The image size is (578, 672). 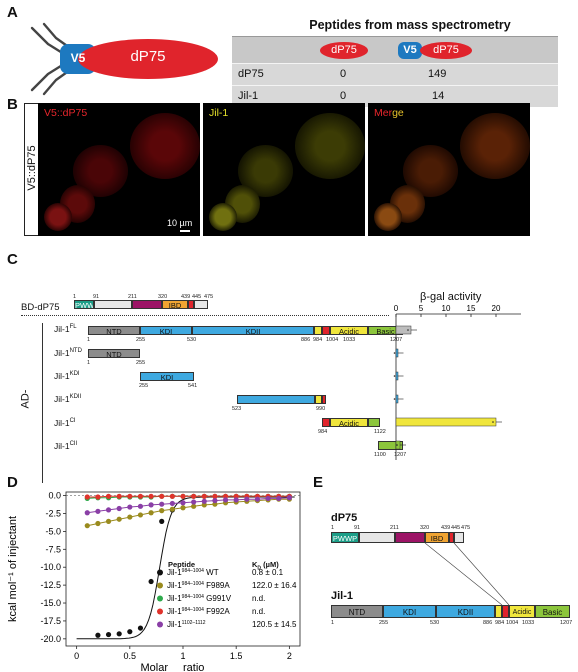 What do you see at coordinates (451, 297) in the screenshot?
I see `bgal-title: β-gal activity` at bounding box center [451, 297].